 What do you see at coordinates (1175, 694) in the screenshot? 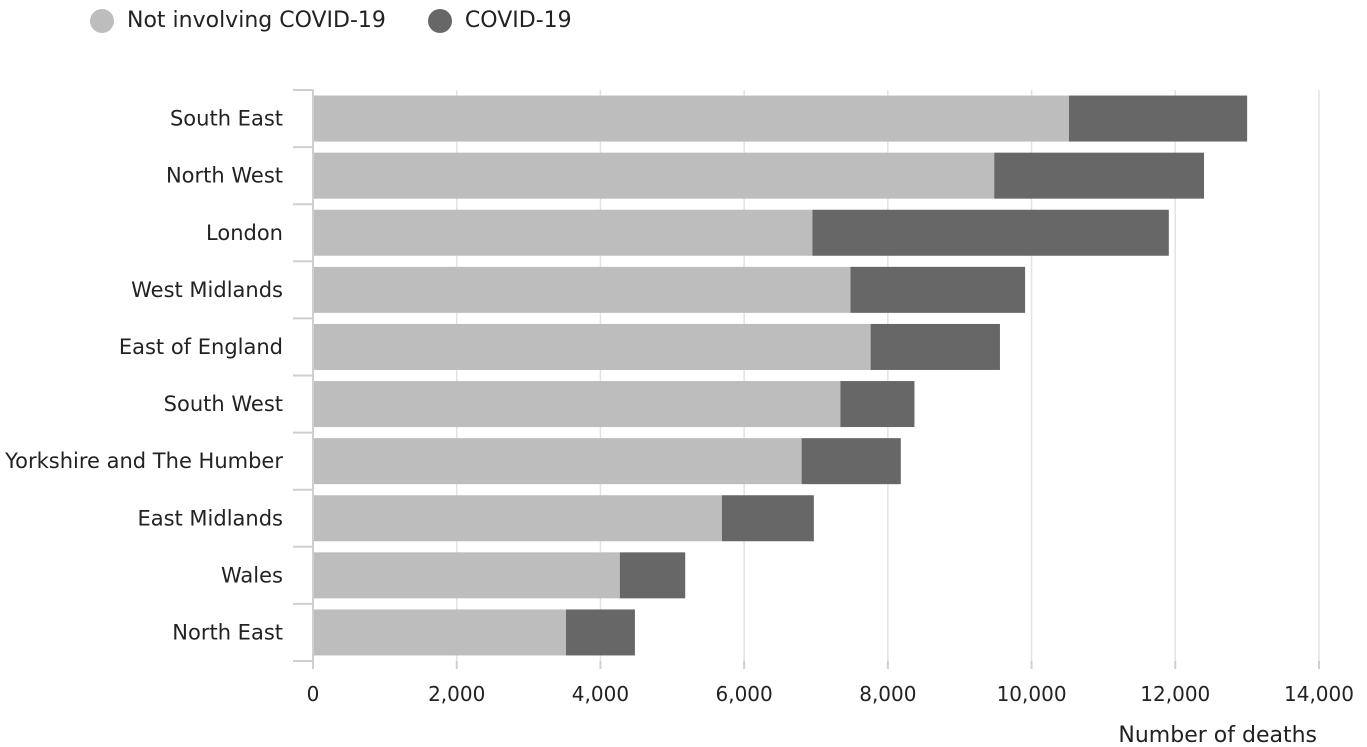
I see `x-tick-label: 12,000` at bounding box center [1175, 694].